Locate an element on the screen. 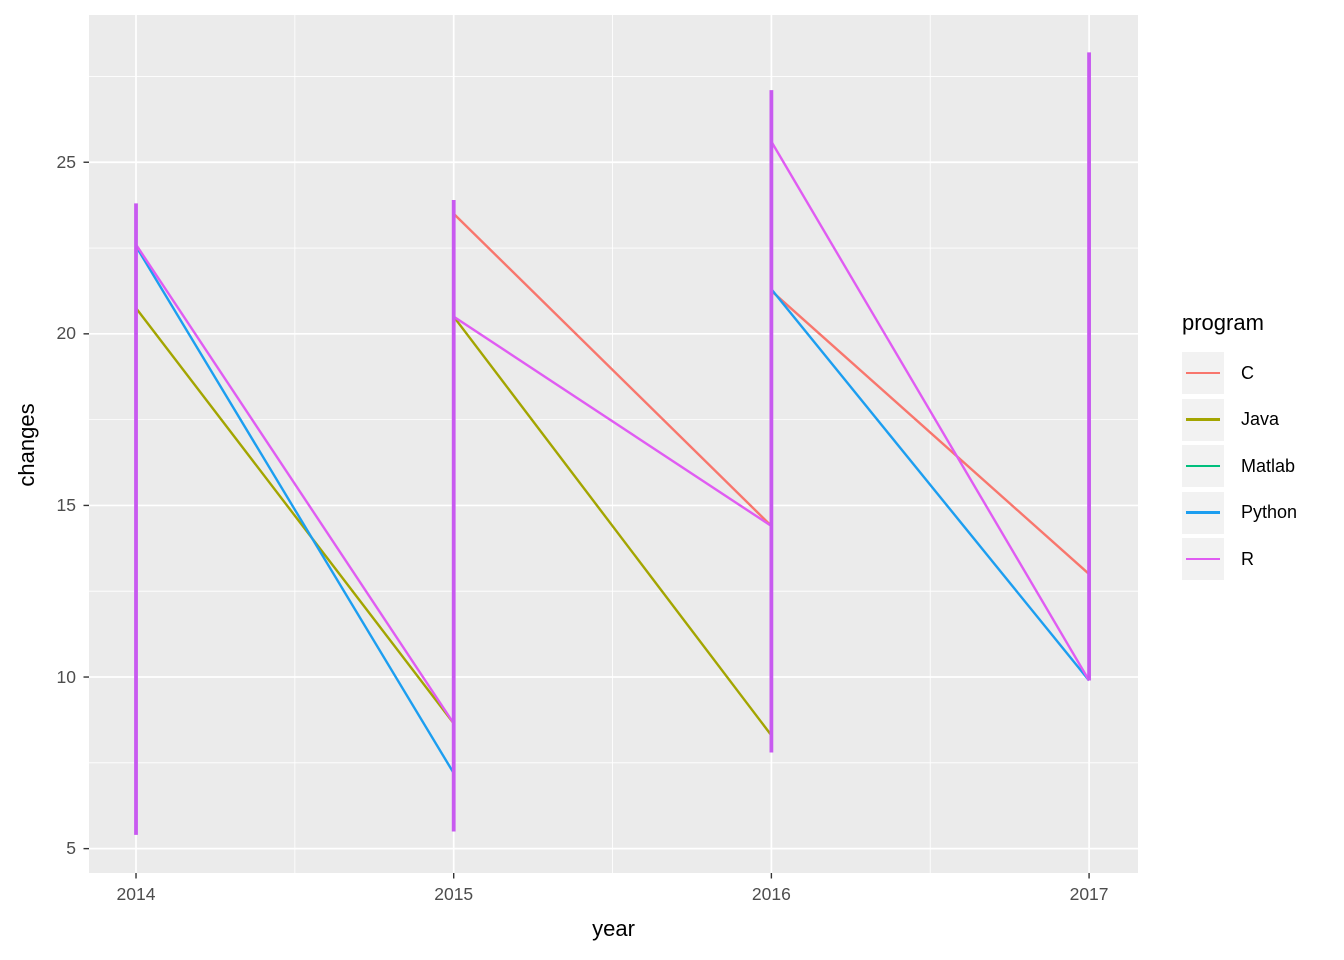  legend-title: program is located at coordinates (1223, 322).